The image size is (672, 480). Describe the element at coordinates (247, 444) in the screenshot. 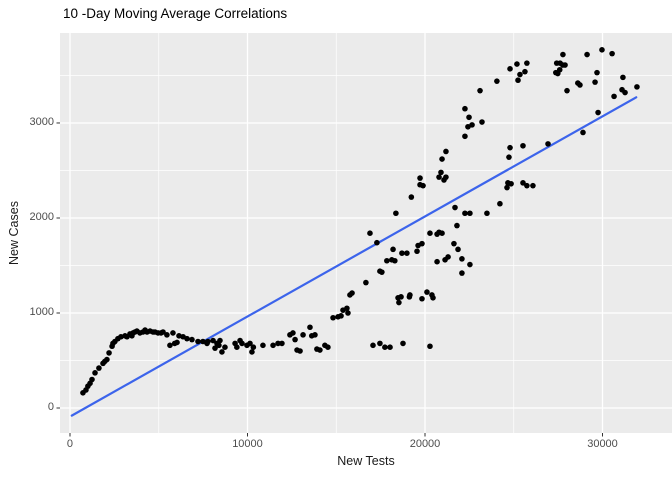

I see `x-tick-label: 10000` at that location.